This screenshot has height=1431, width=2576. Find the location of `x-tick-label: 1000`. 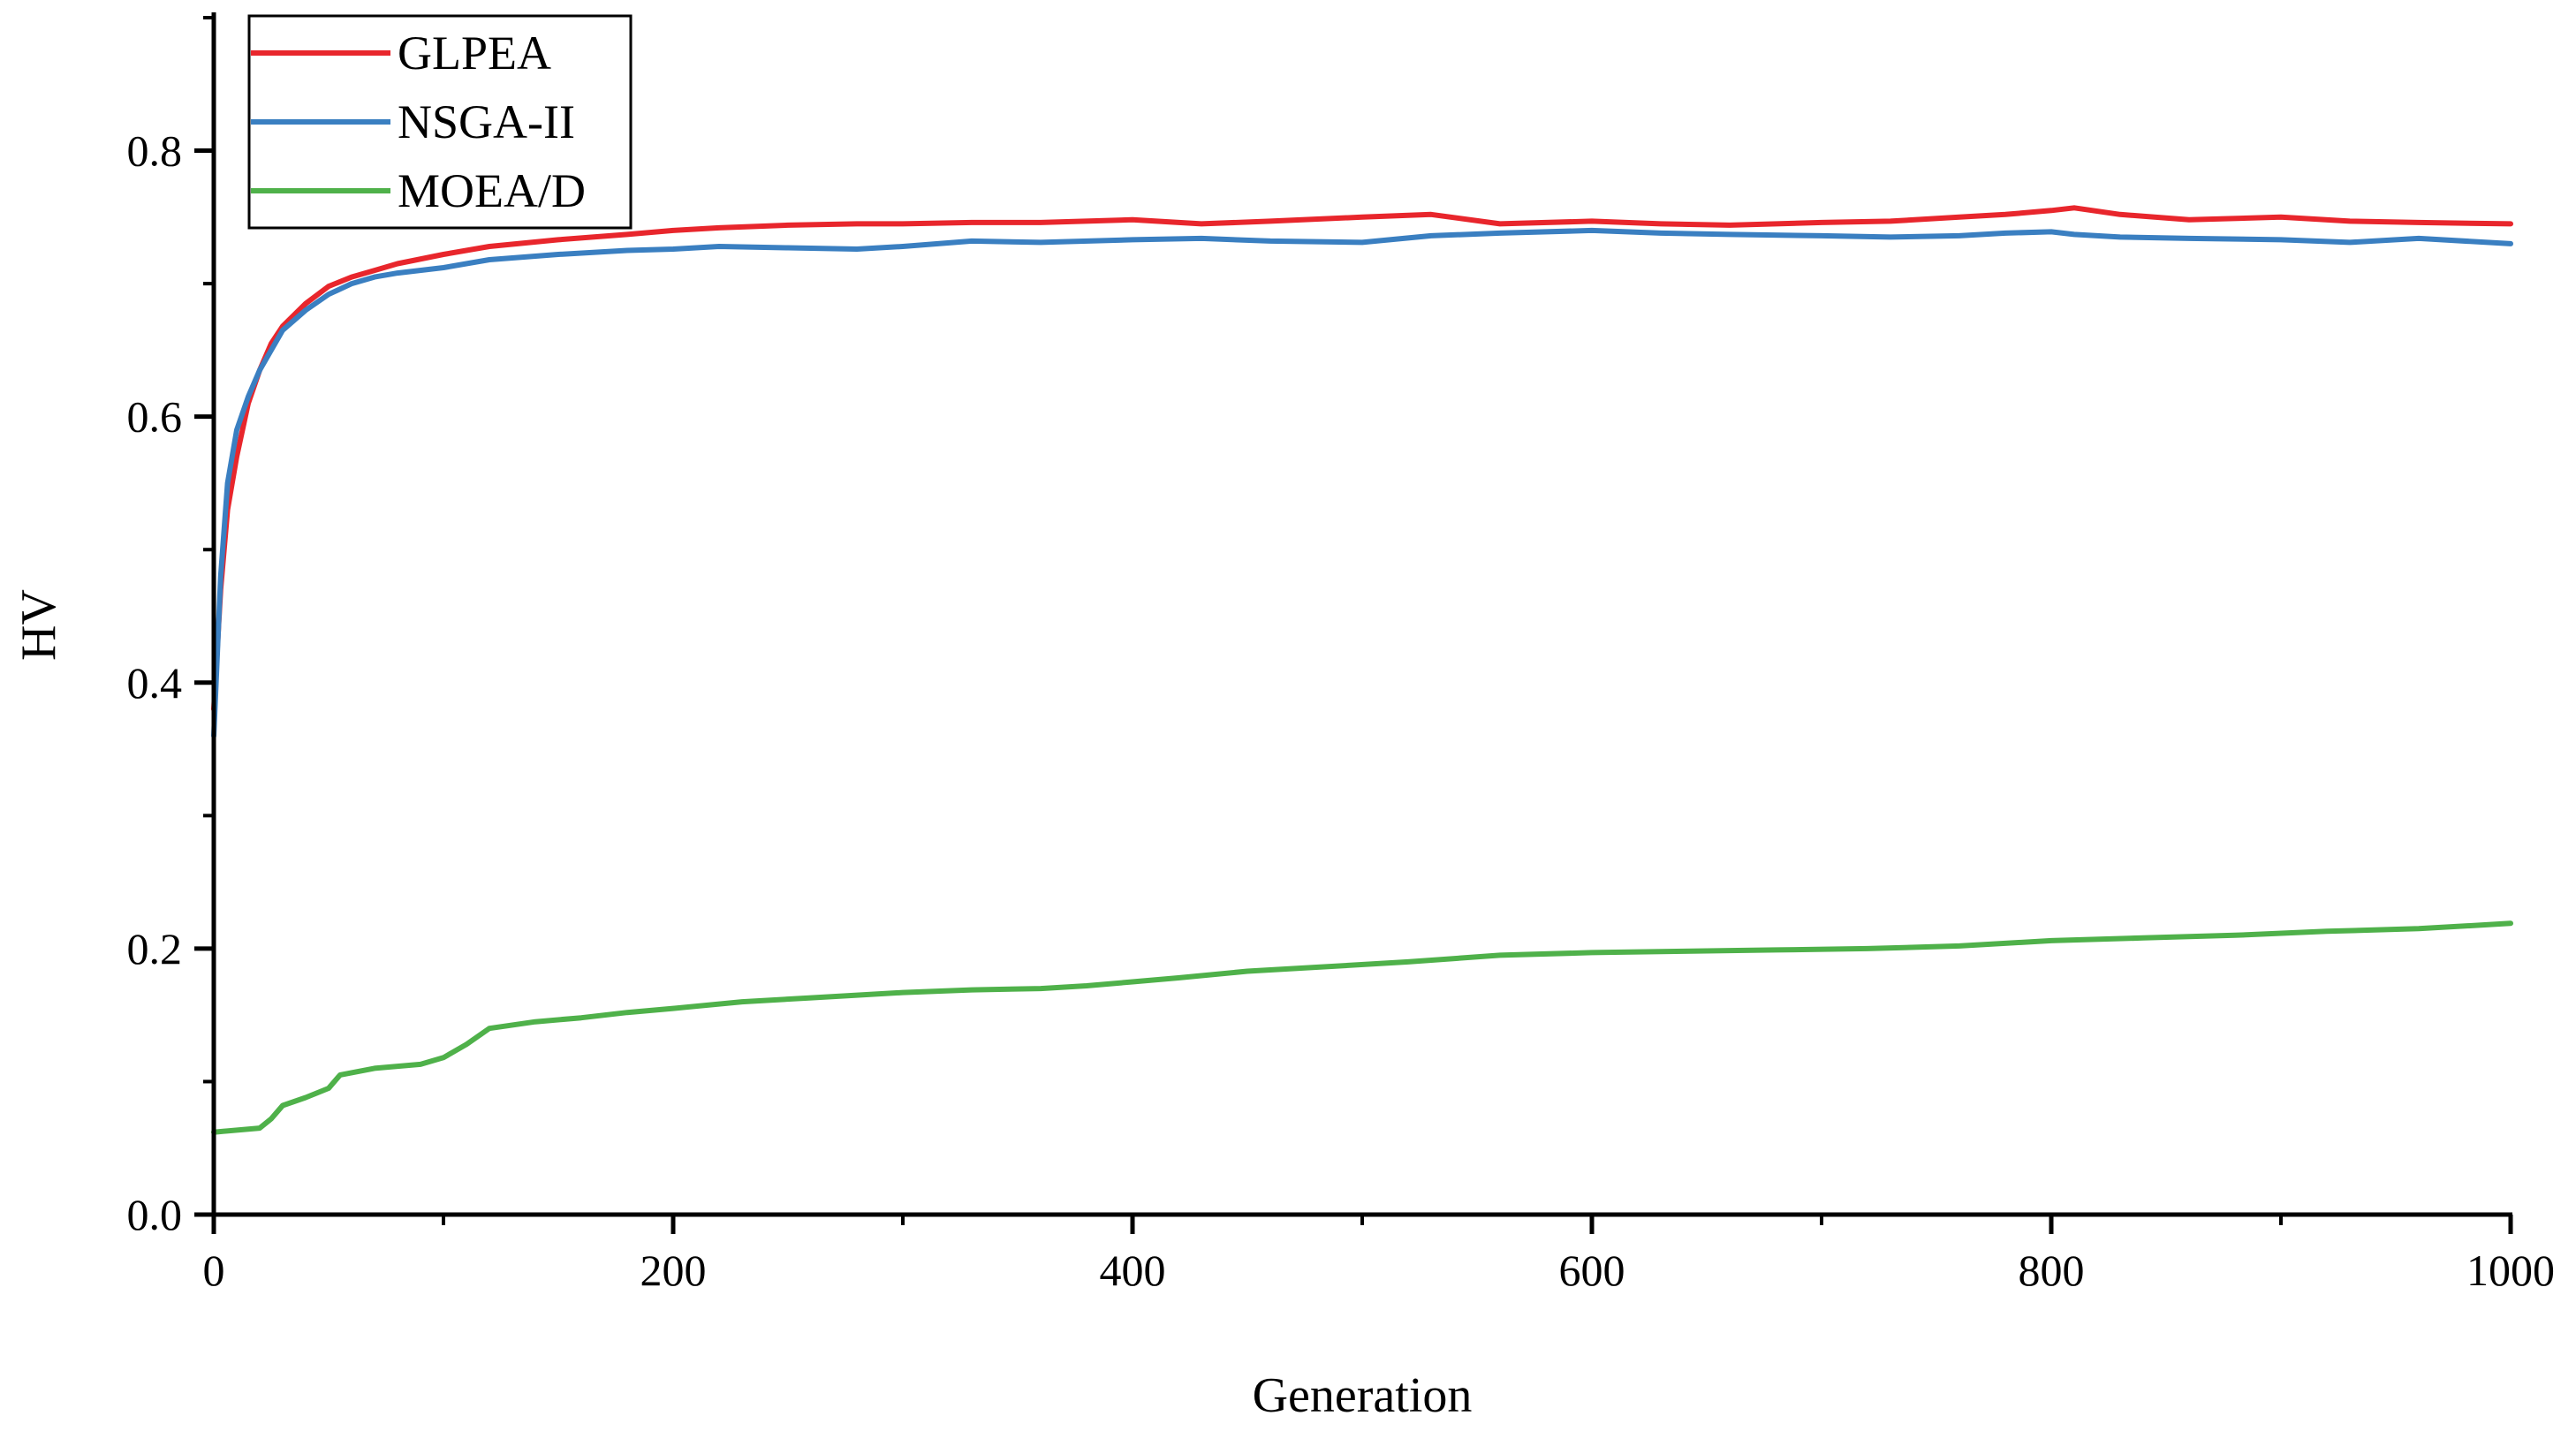

x-tick-label: 1000 is located at coordinates (2510, 1270).